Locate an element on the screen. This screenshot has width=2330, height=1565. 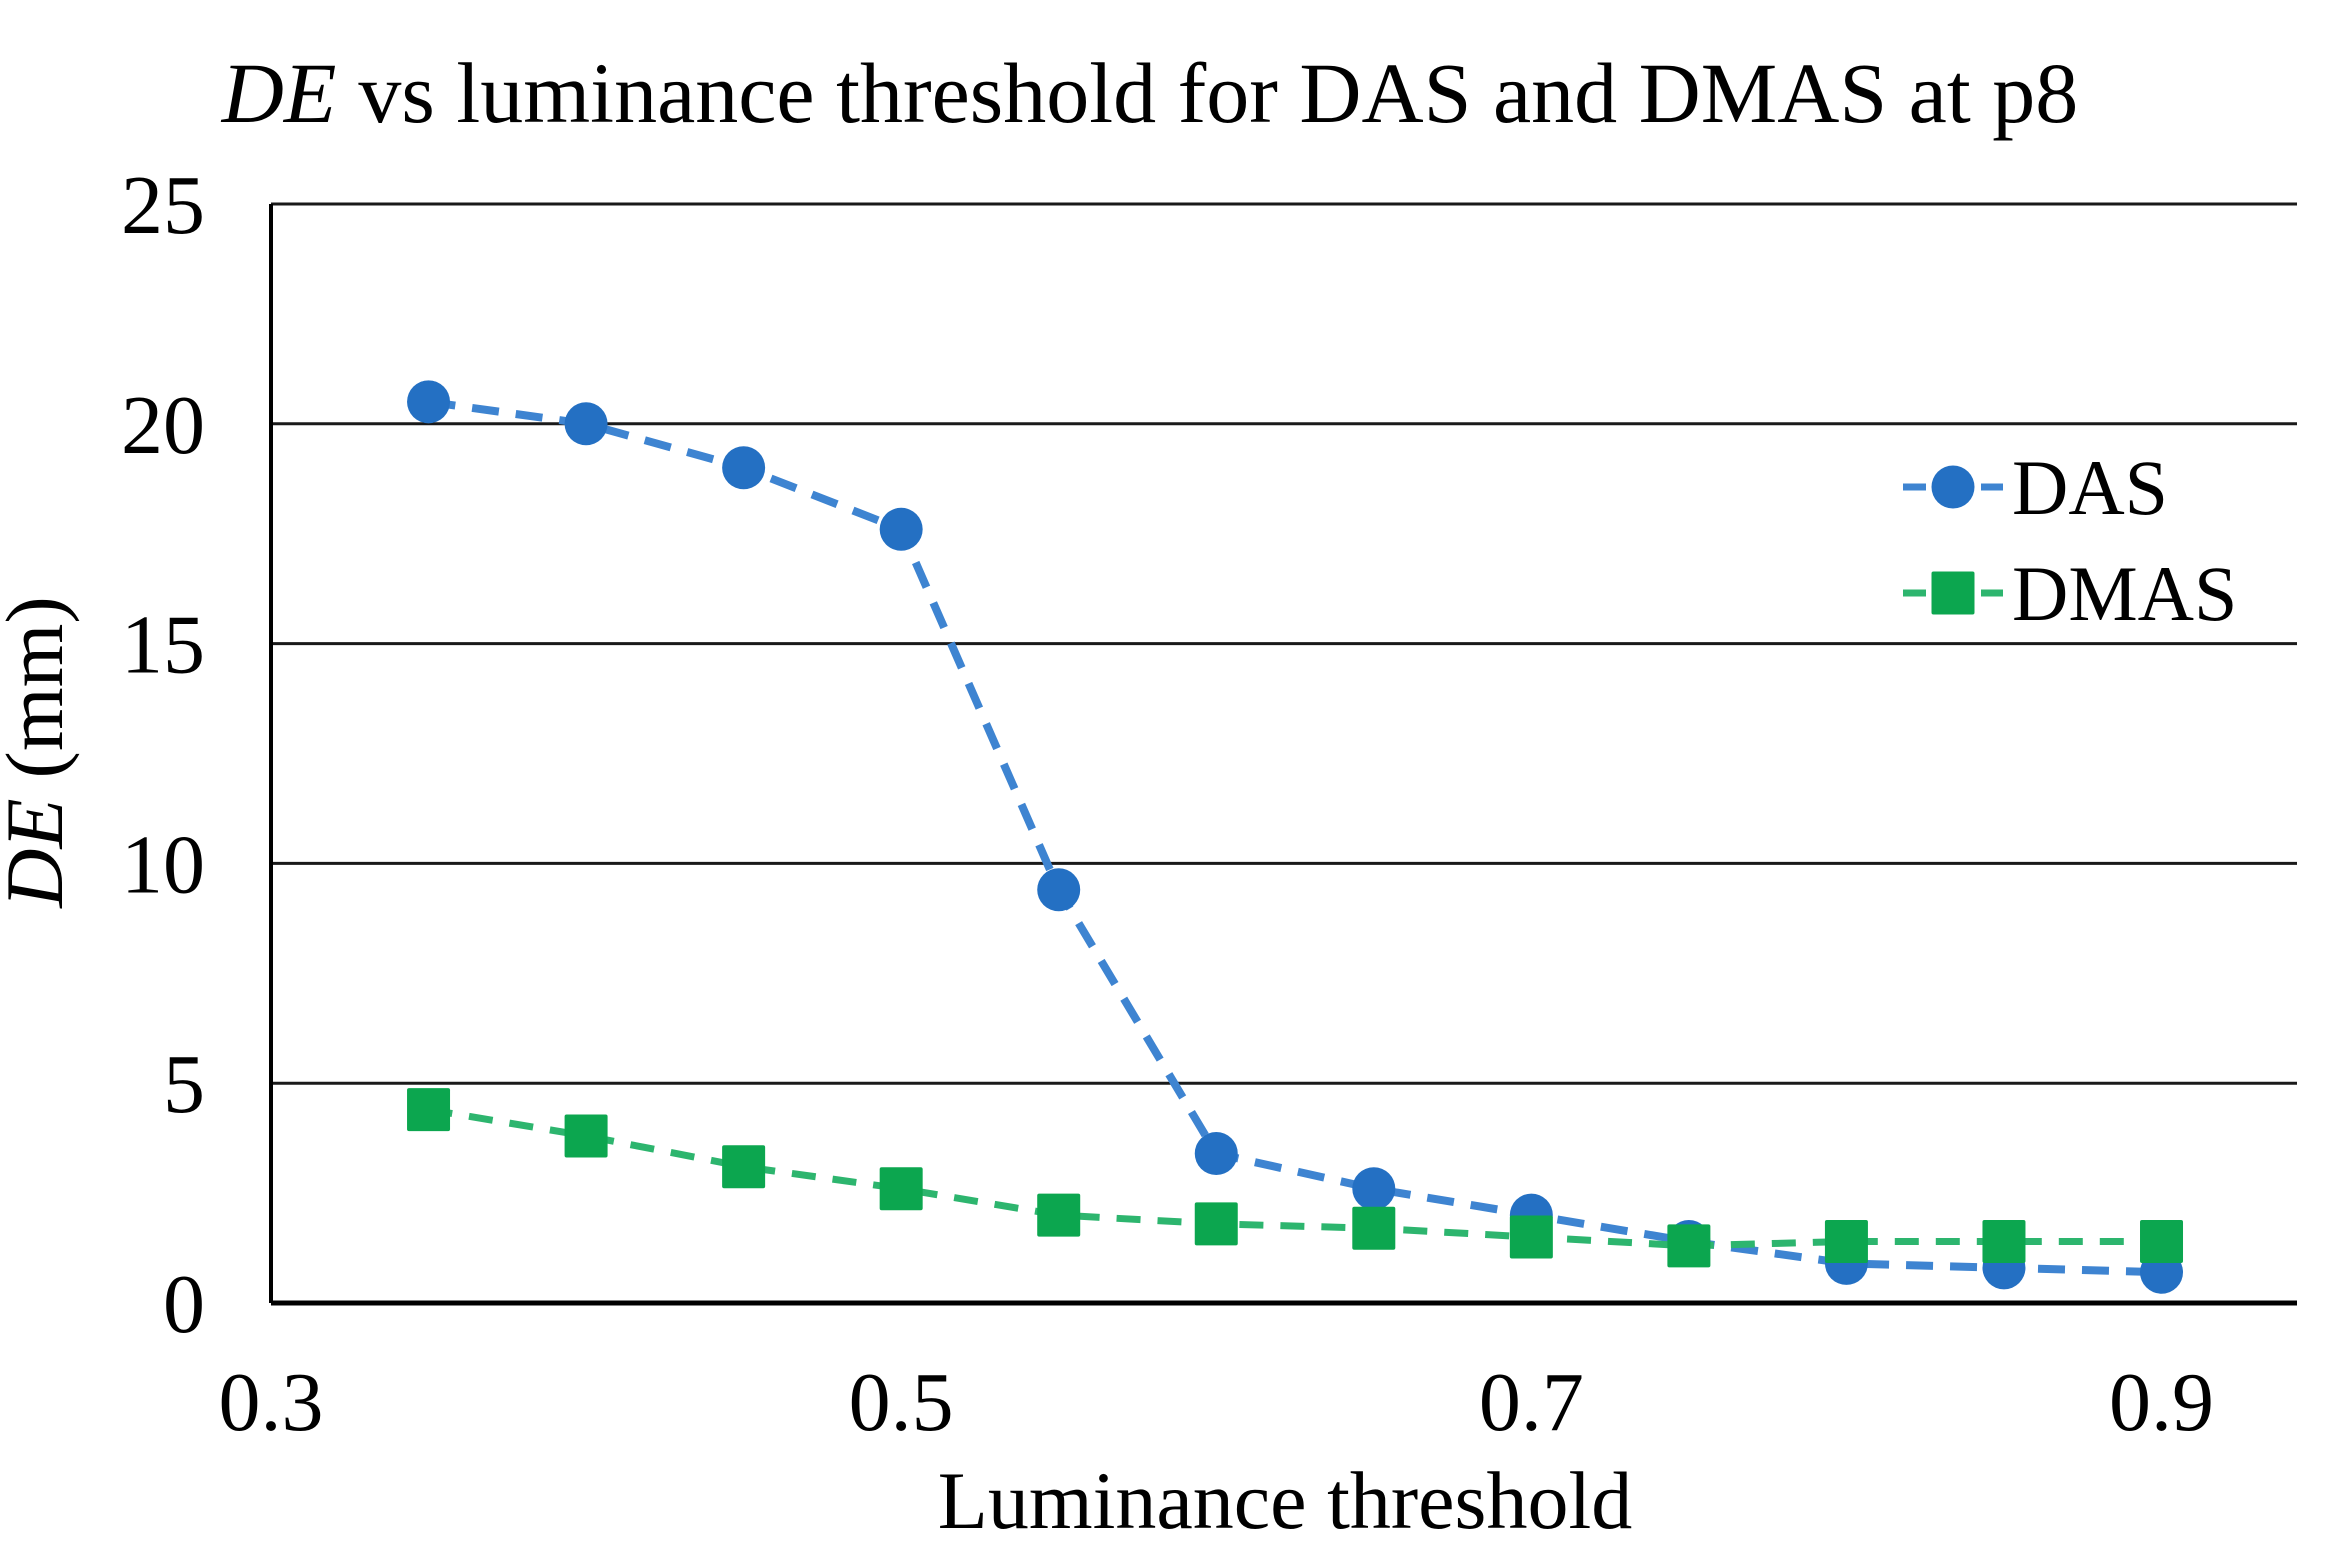
y-tick-label: 5 is located at coordinates (184, 1084).